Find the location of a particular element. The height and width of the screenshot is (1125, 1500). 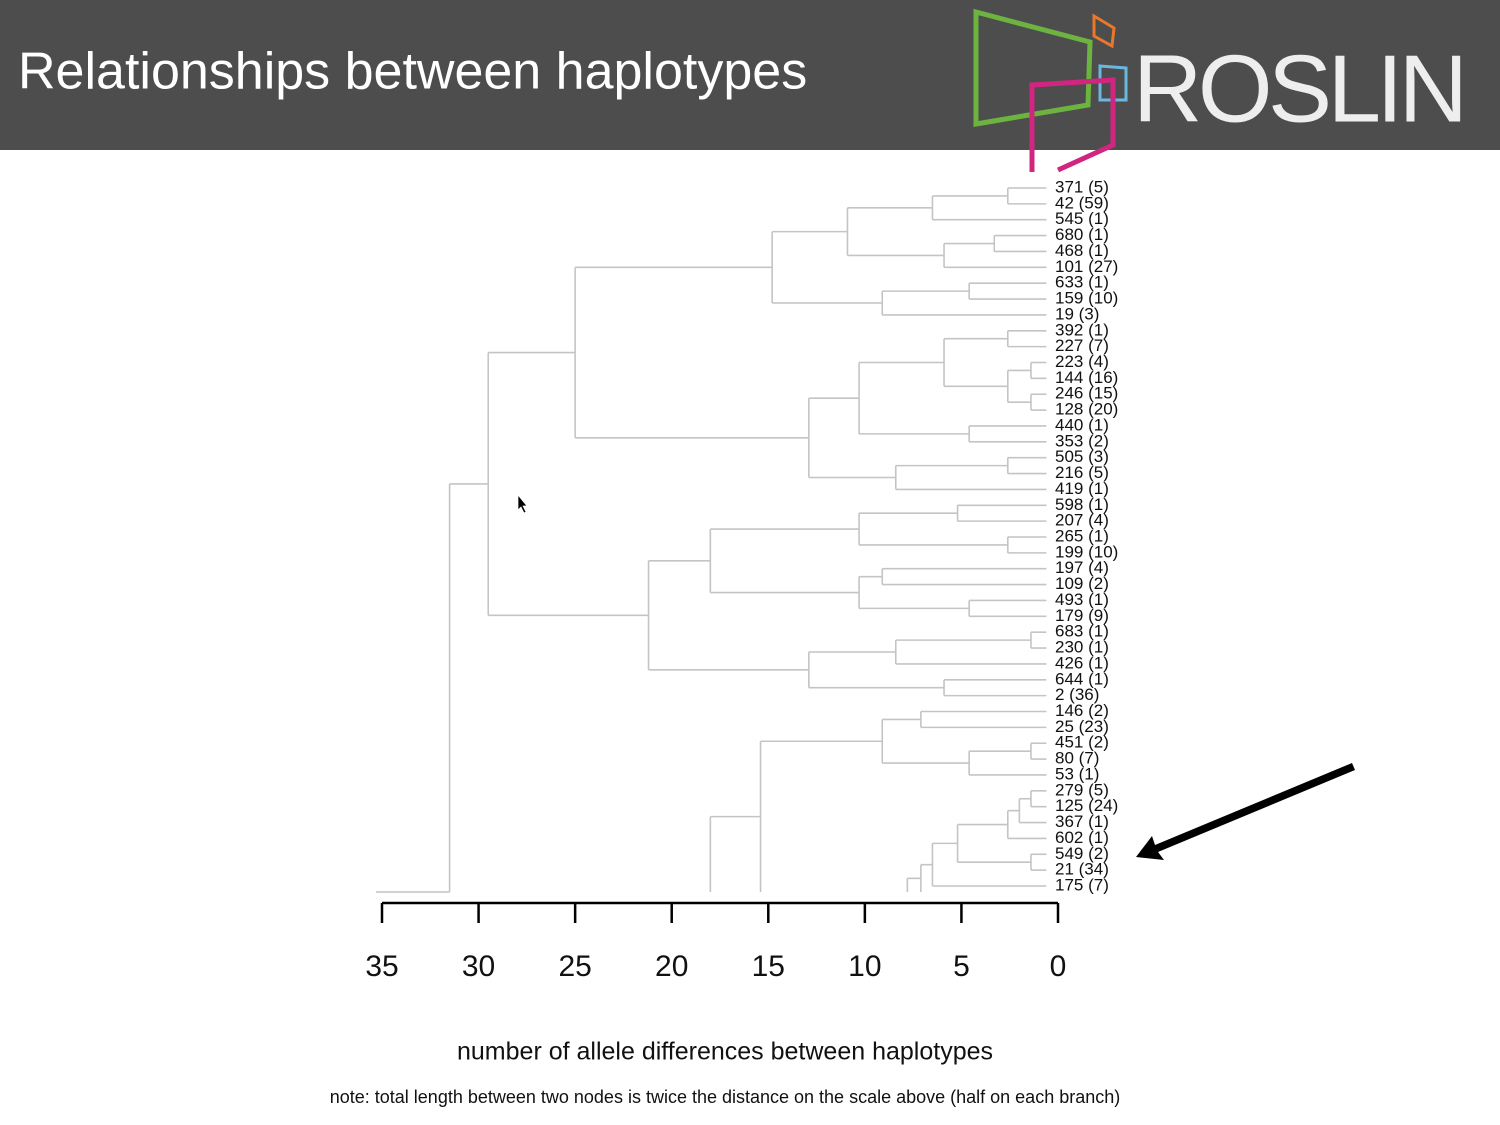

leaf-label: 227 (7) is located at coordinates (1082, 345).